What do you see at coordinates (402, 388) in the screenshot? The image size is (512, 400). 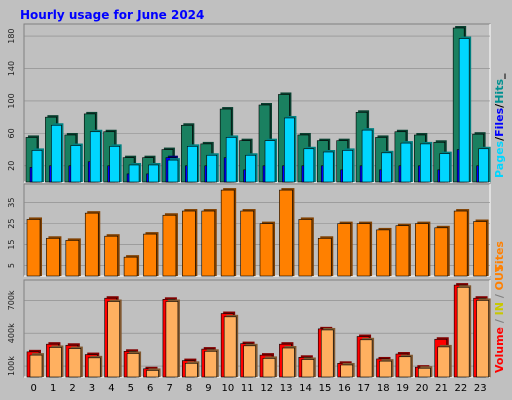 I see `x-tick-label-19: 19` at bounding box center [402, 388].